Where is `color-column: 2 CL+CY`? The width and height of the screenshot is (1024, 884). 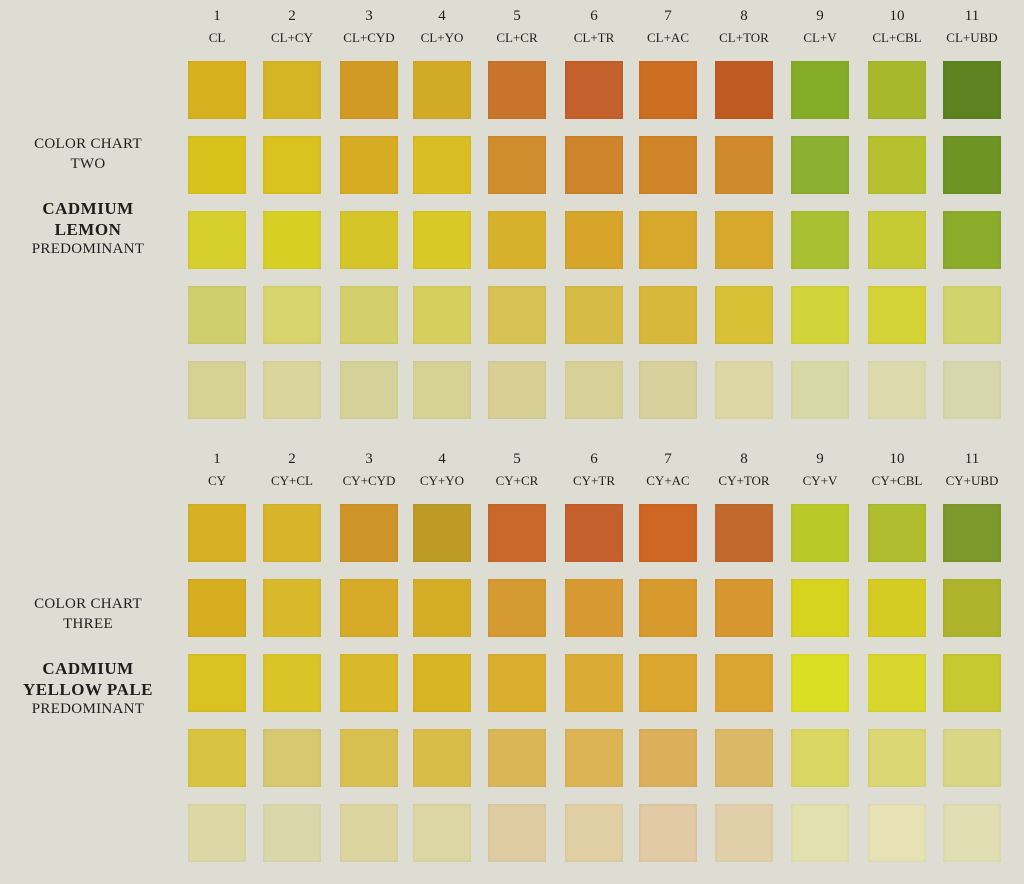
color-column: 2 CL+CY is located at coordinates (292, 213).